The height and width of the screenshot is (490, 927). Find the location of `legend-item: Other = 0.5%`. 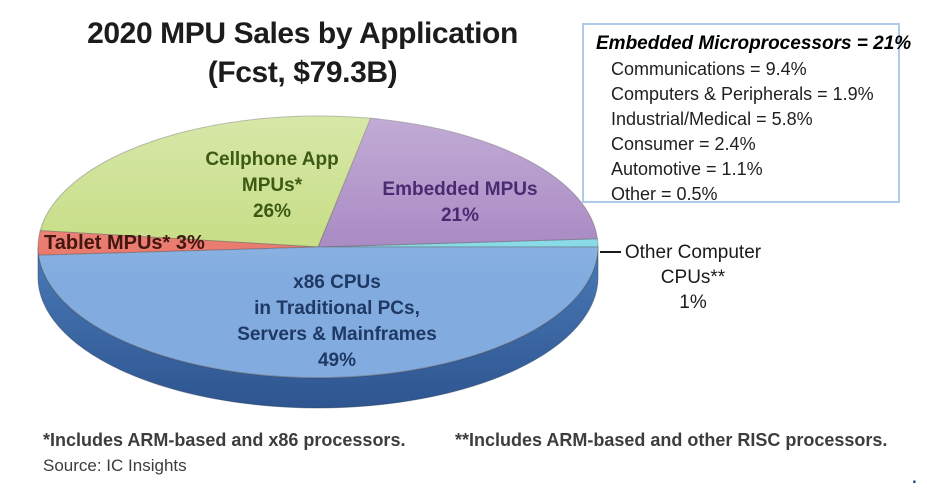

legend-item: Other = 0.5% is located at coordinates (664, 194).